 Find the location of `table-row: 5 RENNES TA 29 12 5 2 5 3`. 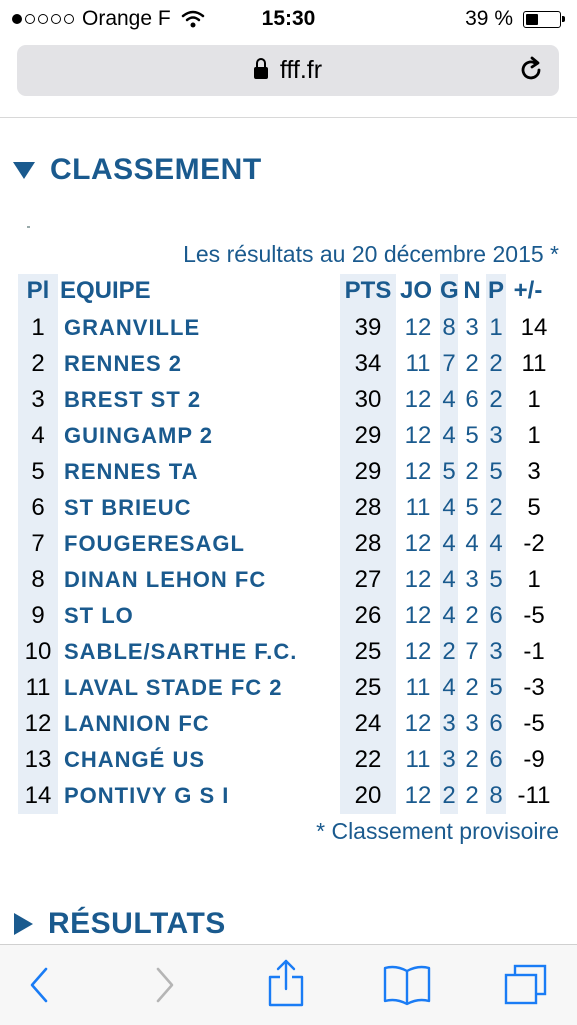

table-row: 5 RENNES TA 29 12 5 2 5 3 is located at coordinates (288, 472).